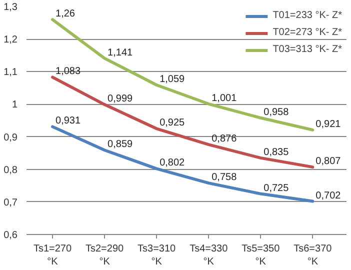 The width and height of the screenshot is (351, 270). I want to click on y-tick-label: 0,7, so click(11, 202).